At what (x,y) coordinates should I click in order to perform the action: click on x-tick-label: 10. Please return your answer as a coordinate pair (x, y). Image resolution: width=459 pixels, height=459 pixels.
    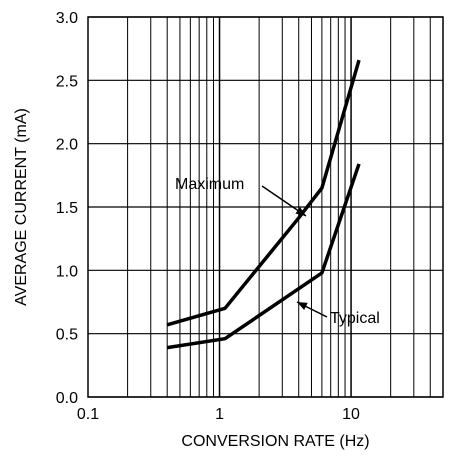
    Looking at the image, I should click on (351, 414).